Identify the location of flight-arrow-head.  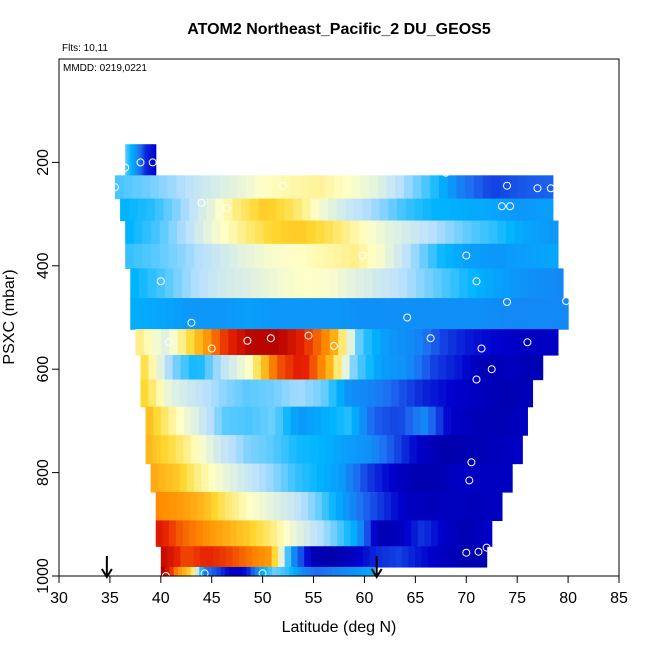
(107, 573).